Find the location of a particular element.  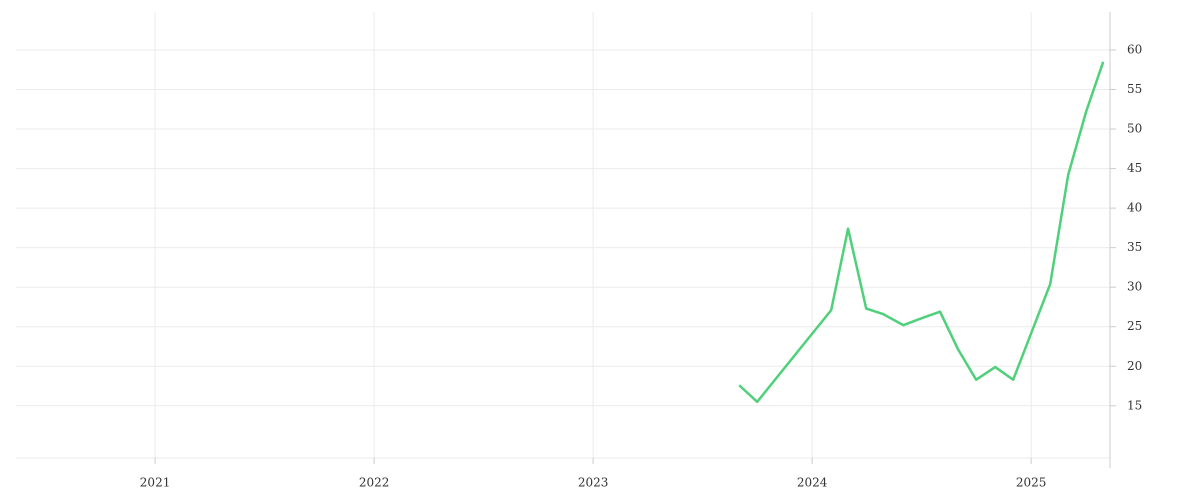

y-tick-label: 30 is located at coordinates (1134, 287).